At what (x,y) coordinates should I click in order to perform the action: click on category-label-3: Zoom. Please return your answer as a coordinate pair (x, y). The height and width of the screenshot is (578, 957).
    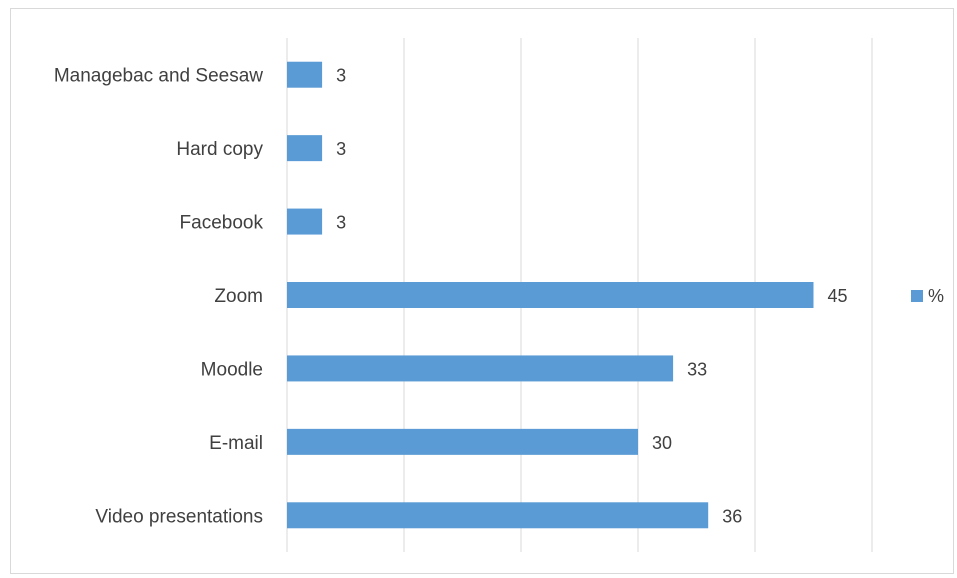
    Looking at the image, I should click on (238, 296).